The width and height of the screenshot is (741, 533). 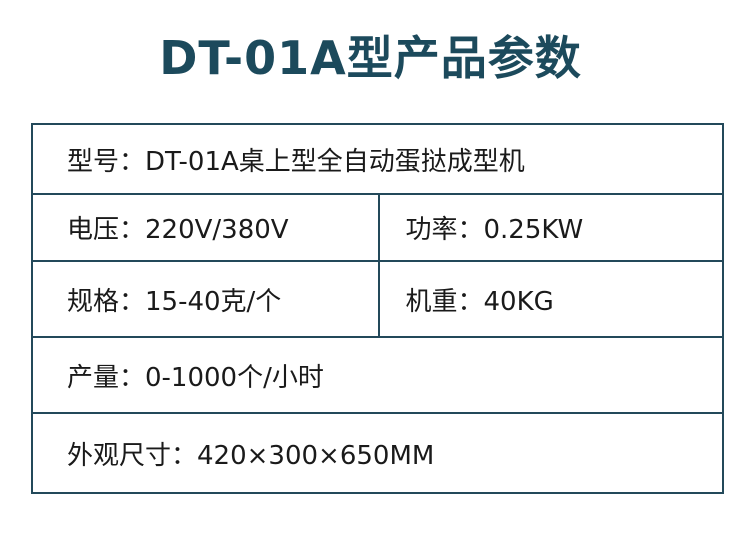 I want to click on spec-row-output: 产量：0-1000个/小时, so click(x=377, y=376).